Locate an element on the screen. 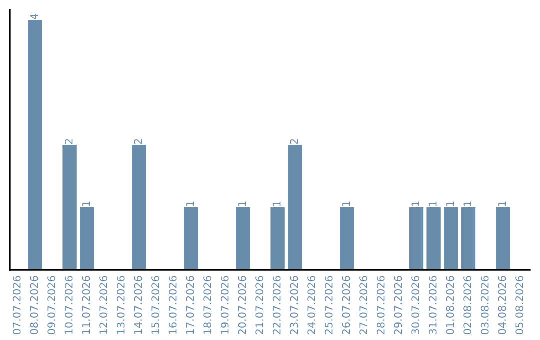  x-tick-label: 12.07.2026 is located at coordinates (104, 305).